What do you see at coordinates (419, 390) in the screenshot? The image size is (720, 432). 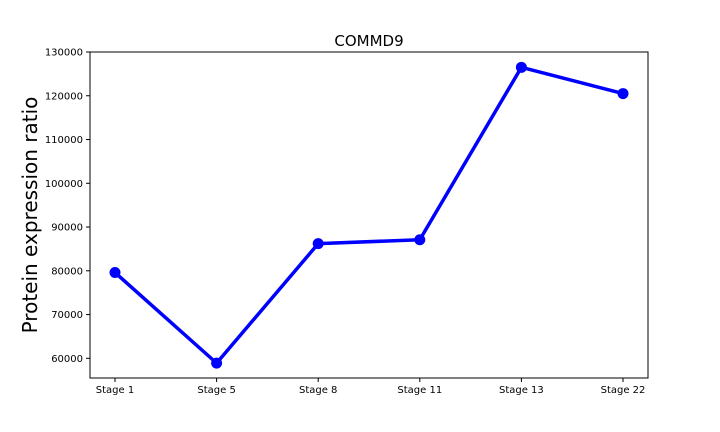 I see `x-tick-label: Stage 11` at bounding box center [419, 390].